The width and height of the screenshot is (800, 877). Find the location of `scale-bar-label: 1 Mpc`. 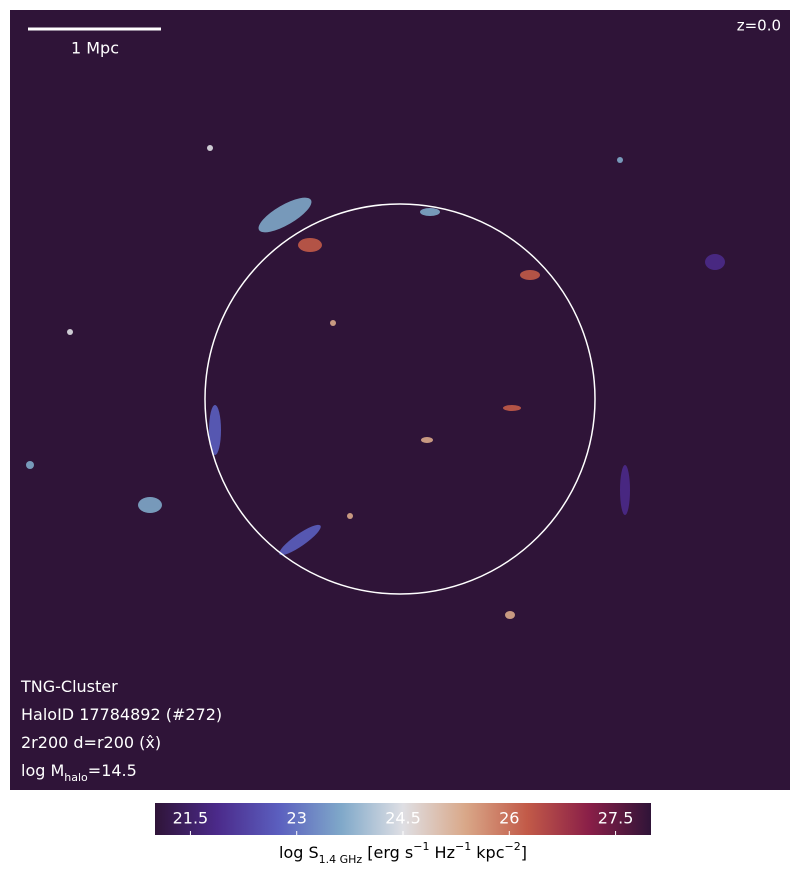

scale-bar-label: 1 Mpc is located at coordinates (95, 48).